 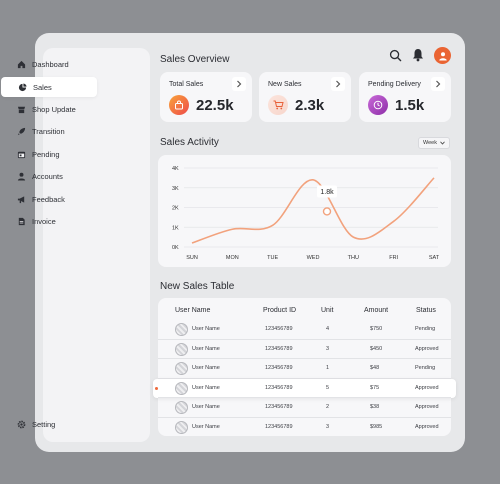 I want to click on stat-card-total-sales: Total Sales 22.5k, so click(x=206, y=97).